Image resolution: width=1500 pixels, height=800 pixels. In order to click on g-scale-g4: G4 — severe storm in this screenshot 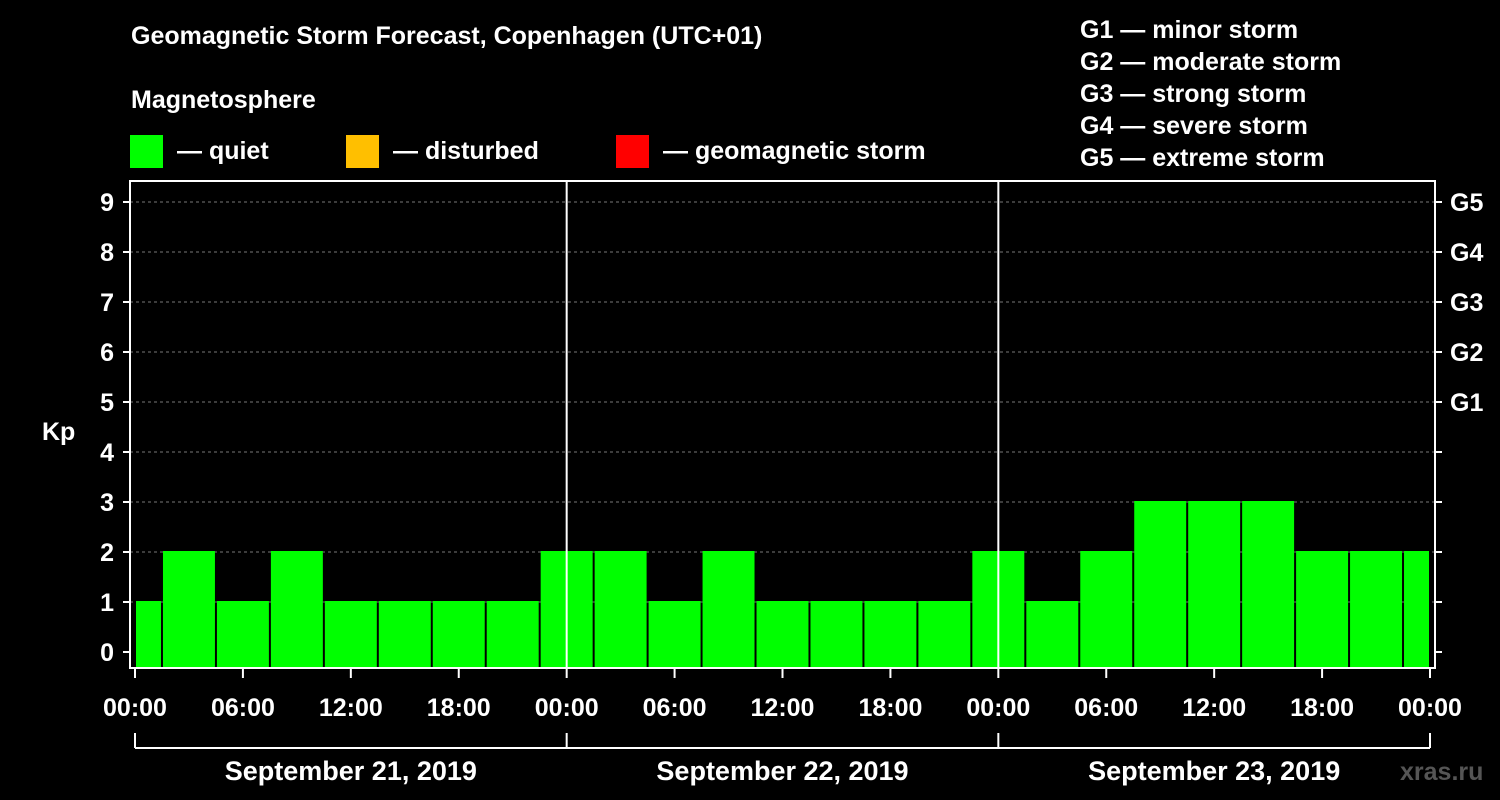, I will do `click(1194, 126)`.